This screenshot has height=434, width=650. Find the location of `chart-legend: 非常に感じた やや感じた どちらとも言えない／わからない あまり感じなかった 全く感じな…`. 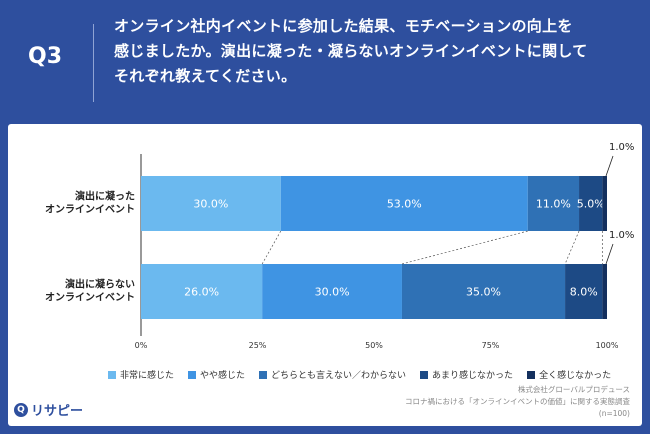

chart-legend: 非常に感じた やや感じた どちらとも言えない／わからない あまり感じなかった 全く感じな… is located at coordinates (359, 374).